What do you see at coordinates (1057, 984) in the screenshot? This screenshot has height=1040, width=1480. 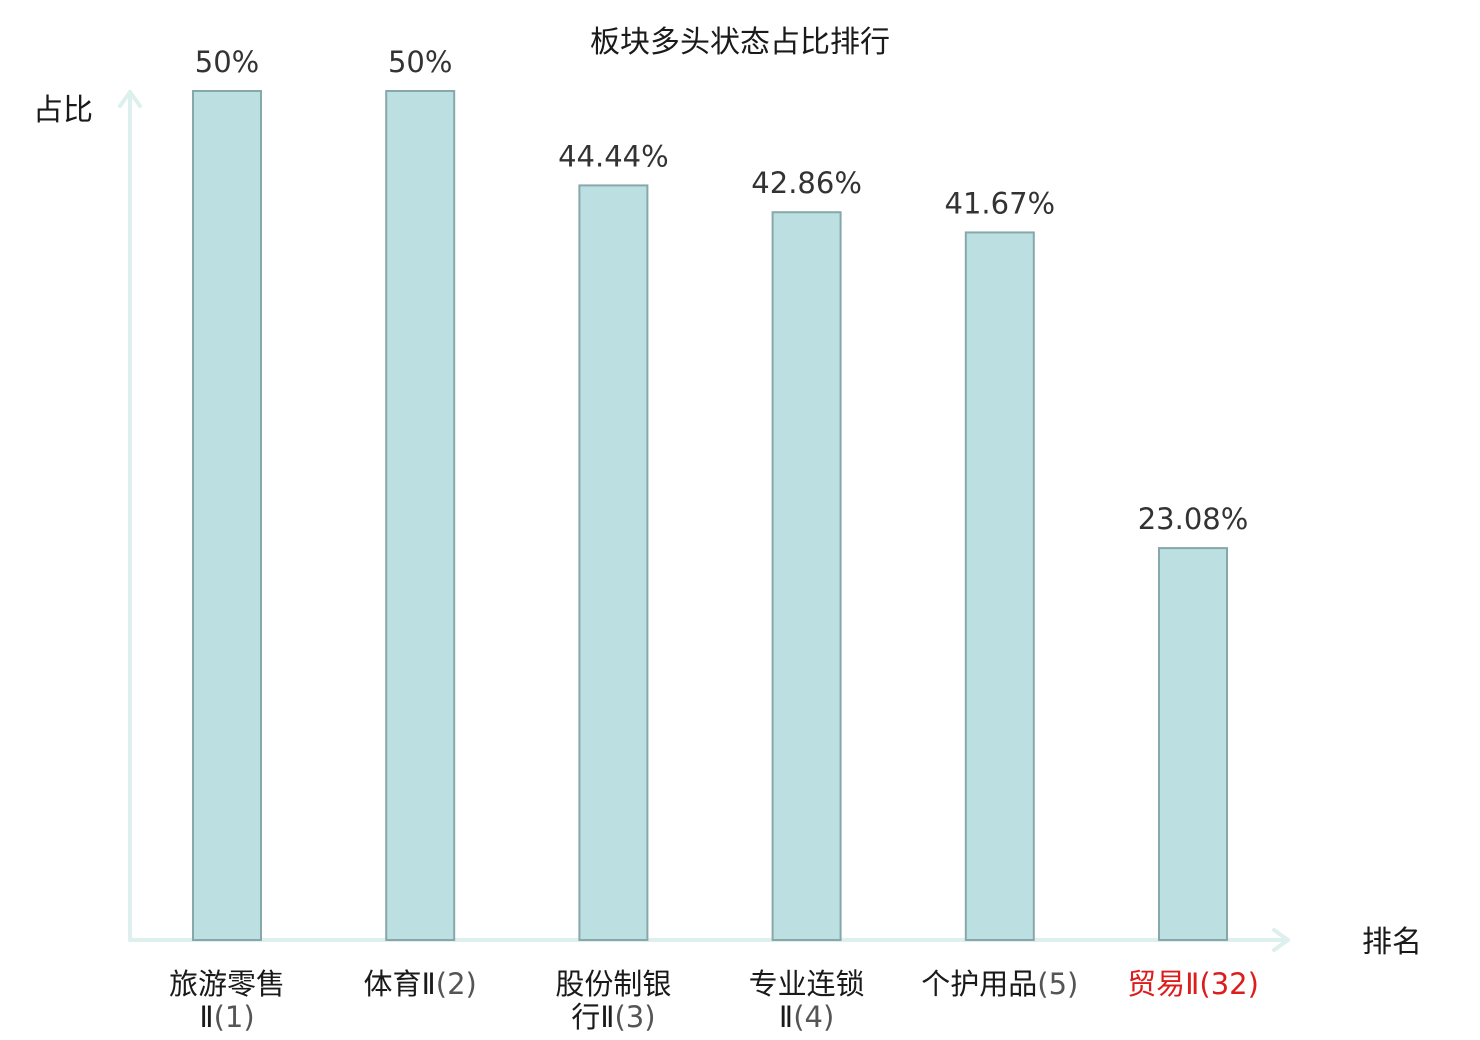 I see `category-rank: (5)` at bounding box center [1057, 984].